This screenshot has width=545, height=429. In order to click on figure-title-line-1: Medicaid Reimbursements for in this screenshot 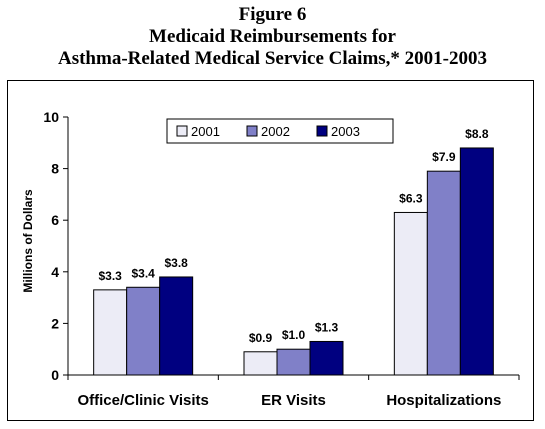, I will do `click(272, 36)`.